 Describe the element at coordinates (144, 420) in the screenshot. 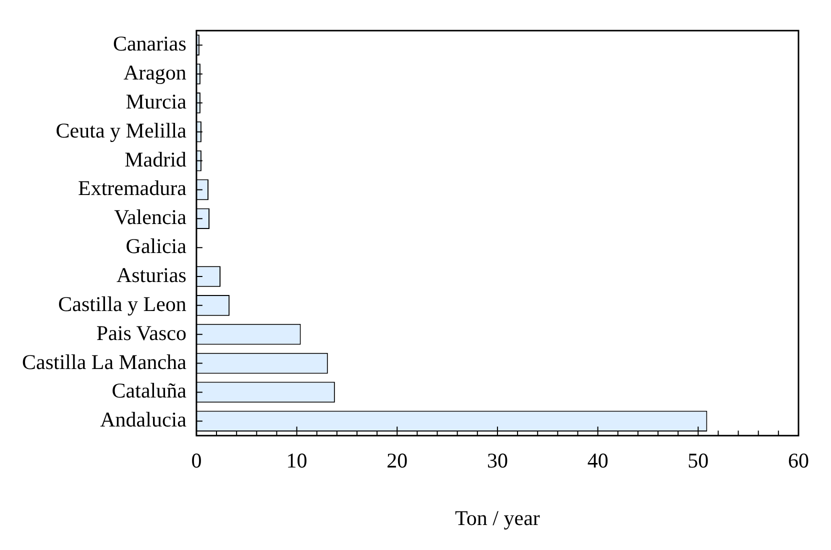

I see `y-tick-label: Andalucia` at that location.